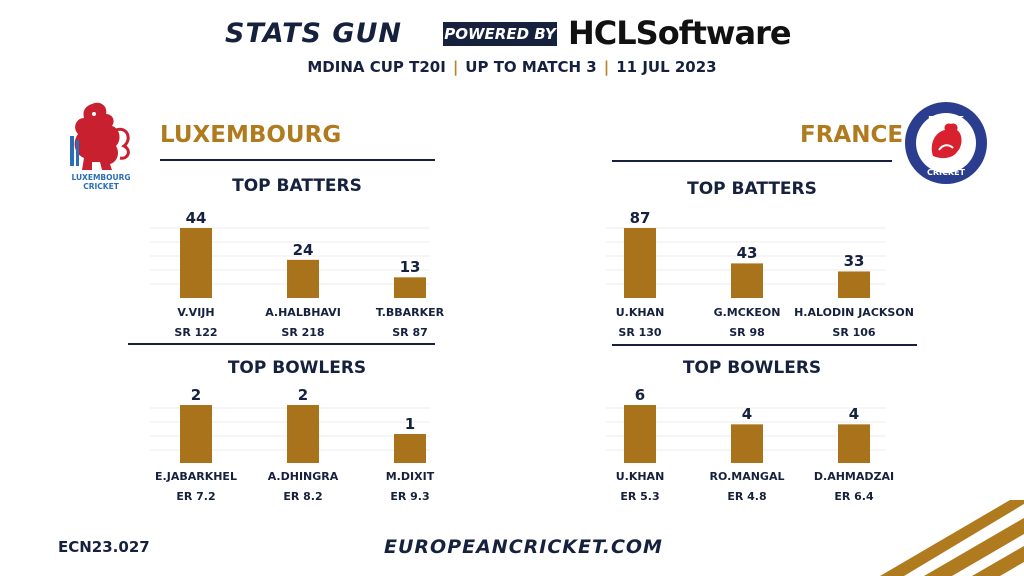 The height and width of the screenshot is (576, 1024). I want to click on date-label: 11 JUL 2023, so click(666, 67).